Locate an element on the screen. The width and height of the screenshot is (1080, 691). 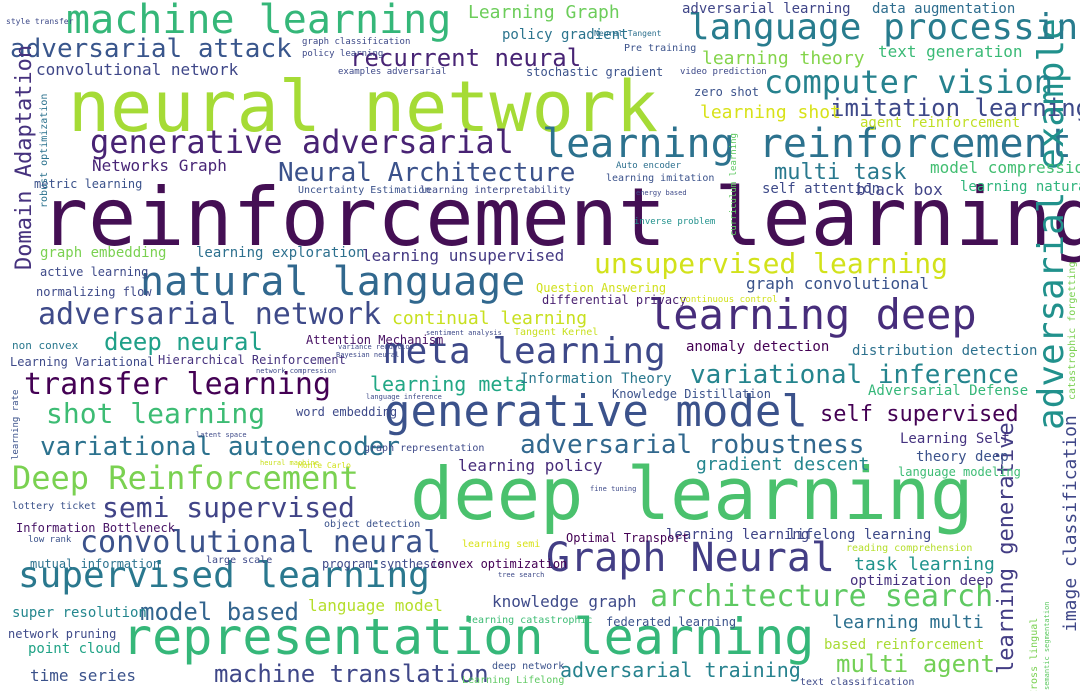
word-learning-semi: learning semi is located at coordinates (501, 544).